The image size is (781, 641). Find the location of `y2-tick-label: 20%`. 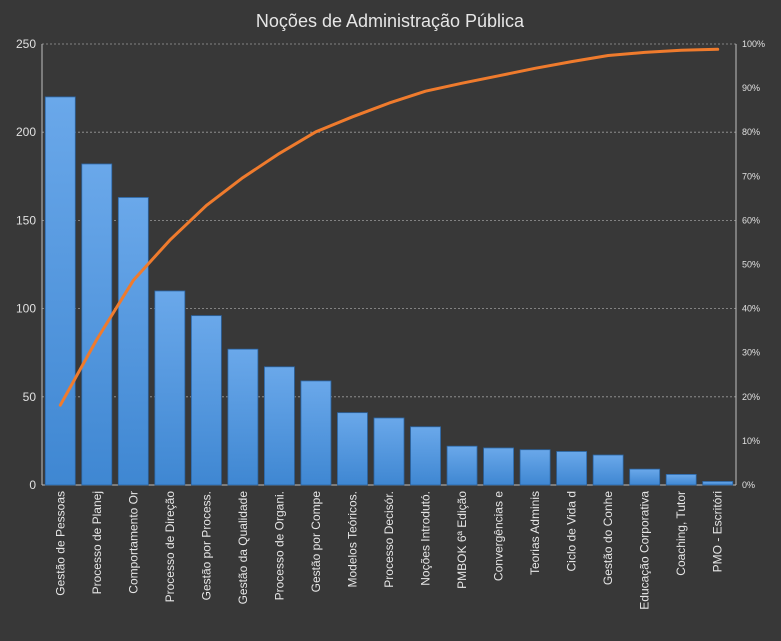

y2-tick-label: 20% is located at coordinates (751, 397).